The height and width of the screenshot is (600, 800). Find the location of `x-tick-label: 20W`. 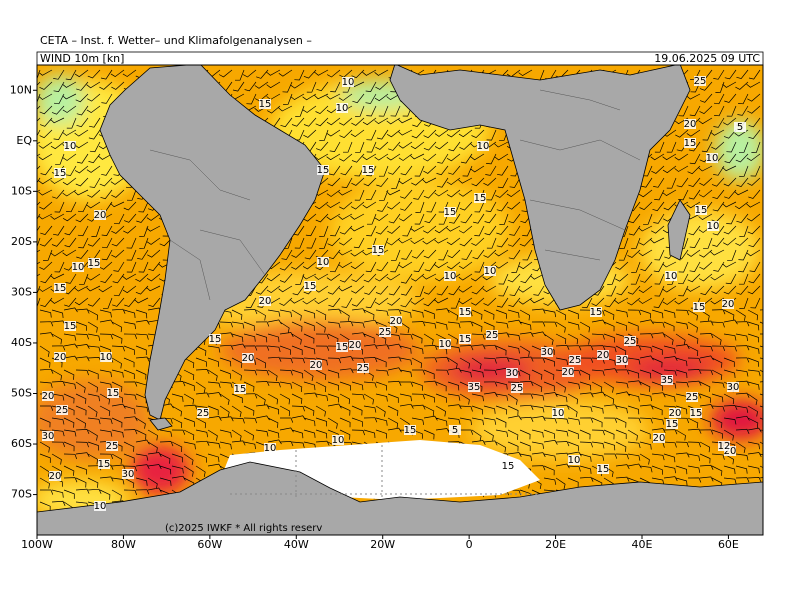

x-tick-label: 20W is located at coordinates (382, 544).